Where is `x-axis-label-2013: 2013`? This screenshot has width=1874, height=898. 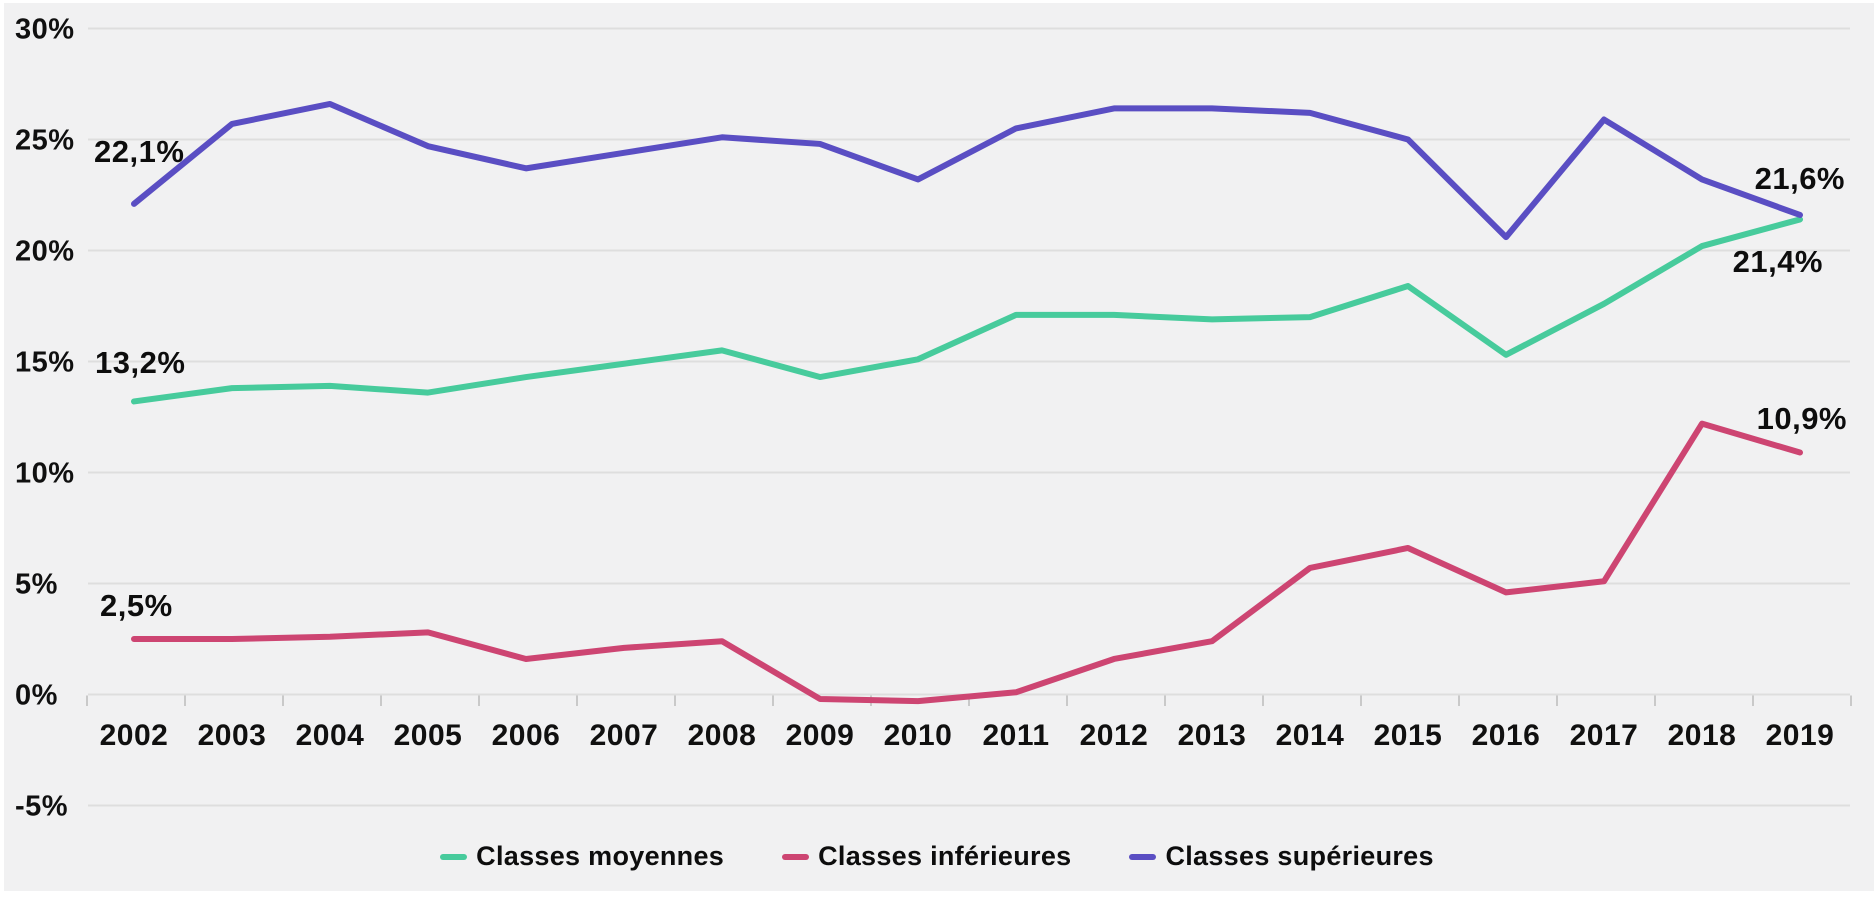
x-axis-label-2013: 2013 is located at coordinates (1212, 735).